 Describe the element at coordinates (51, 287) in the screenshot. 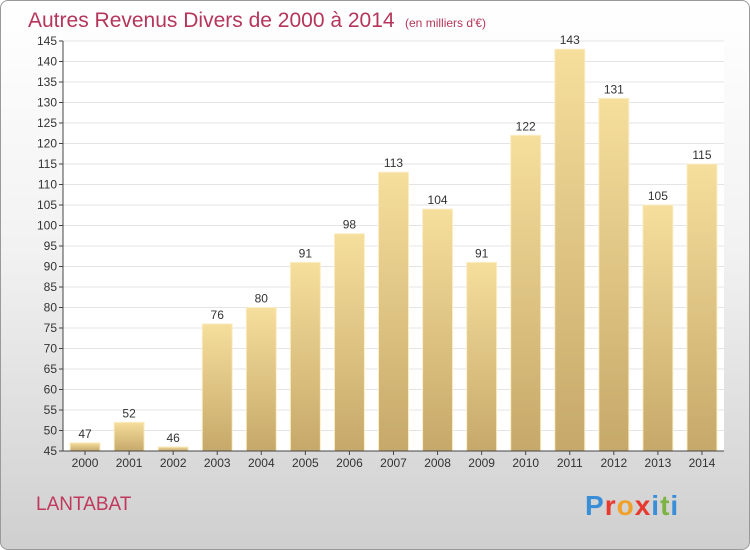

I see `y-tick-label: 85` at that location.